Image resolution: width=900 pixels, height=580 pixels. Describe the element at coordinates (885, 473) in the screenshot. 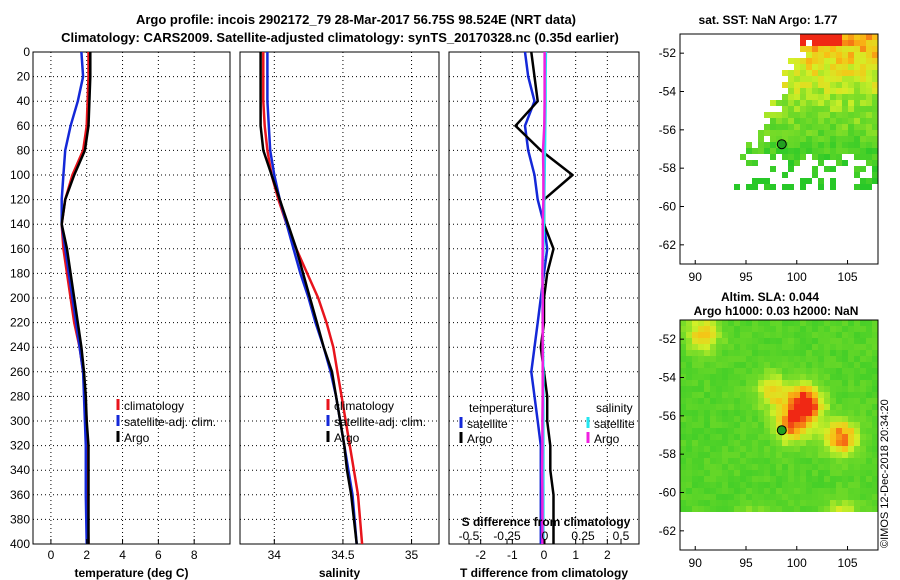

I see `imos-timestamp: ©IMOS 12-Dec-2018 20:34:20` at that location.